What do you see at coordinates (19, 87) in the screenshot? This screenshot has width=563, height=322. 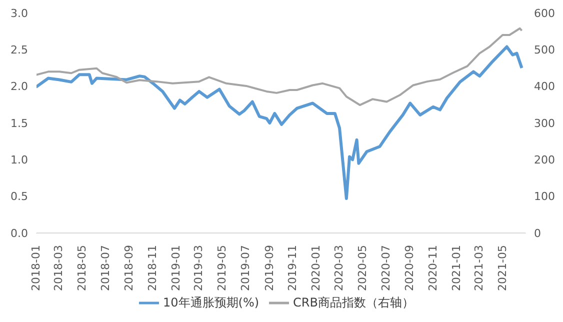 I see `y-tick-label: 2.0` at bounding box center [19, 87].